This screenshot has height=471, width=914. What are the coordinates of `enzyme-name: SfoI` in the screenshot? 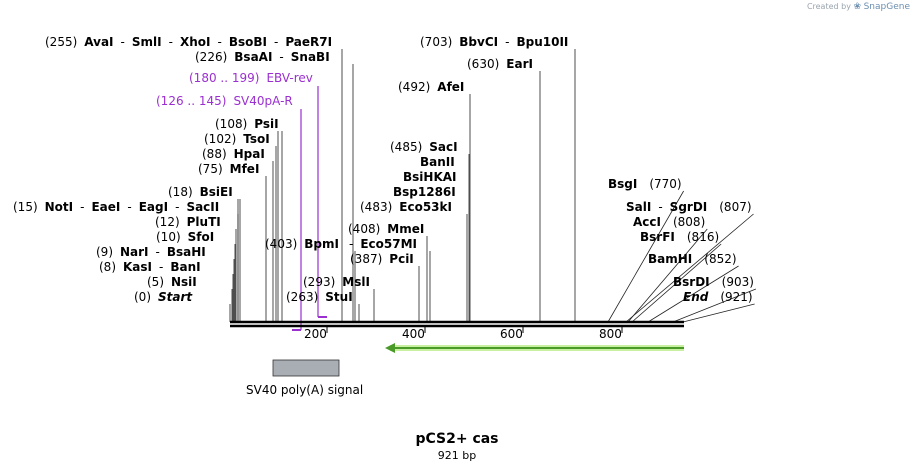 It's located at (201, 237).